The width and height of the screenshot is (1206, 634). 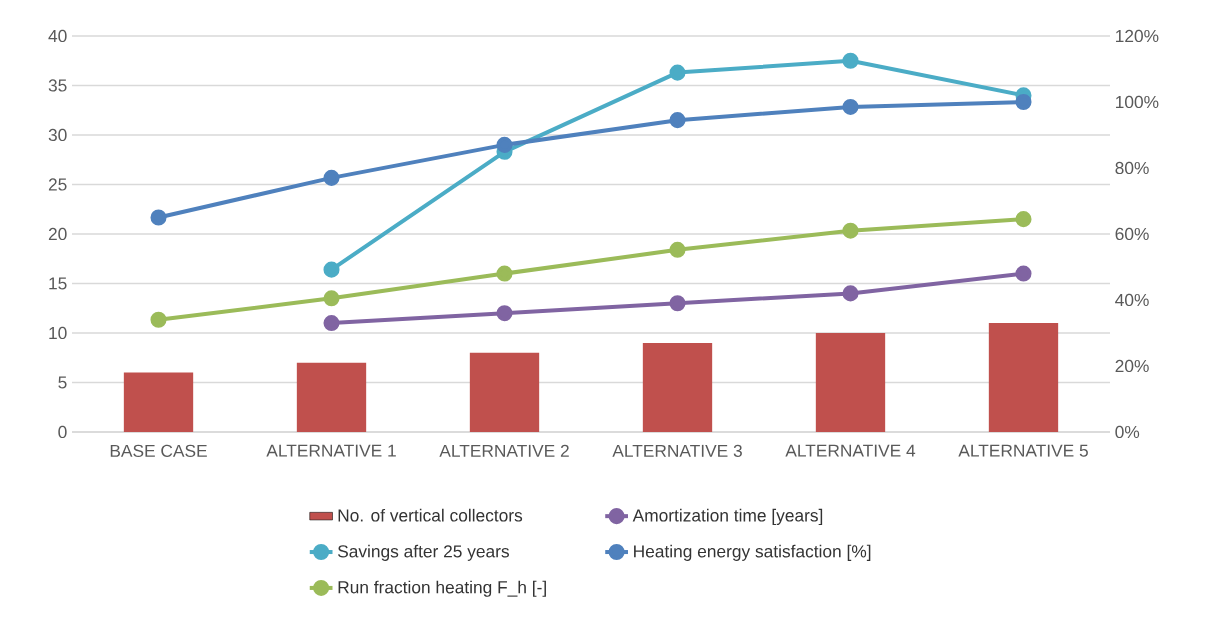 I want to click on y2-tick-label: 40%, so click(x=1132, y=300).